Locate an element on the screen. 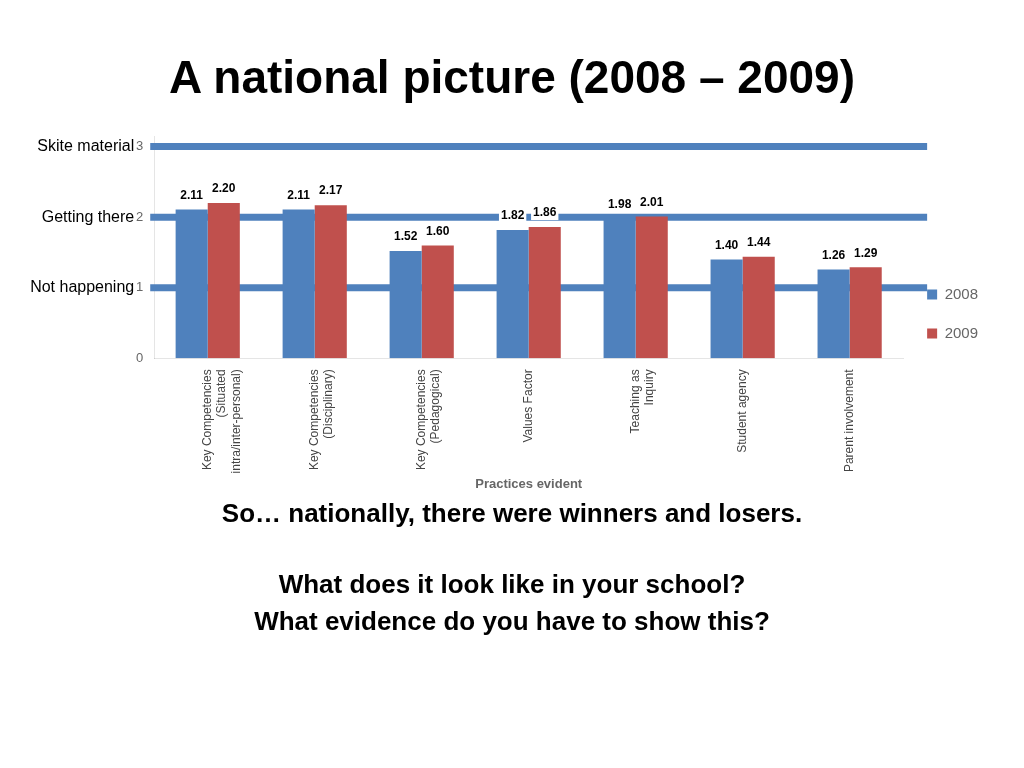 This screenshot has height=768, width=1024. text: What does it look like in your school? is located at coordinates (512, 584).